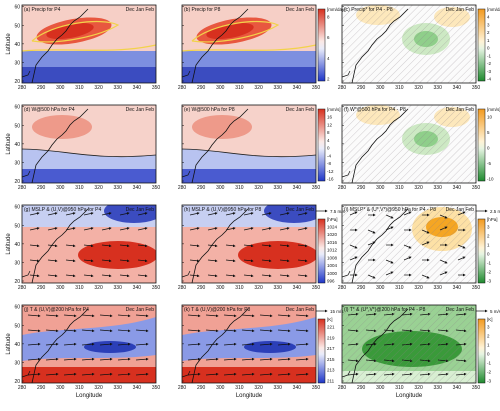 The image size is (500, 411). I want to click on colorbar-tick: 996, so click(331, 281).